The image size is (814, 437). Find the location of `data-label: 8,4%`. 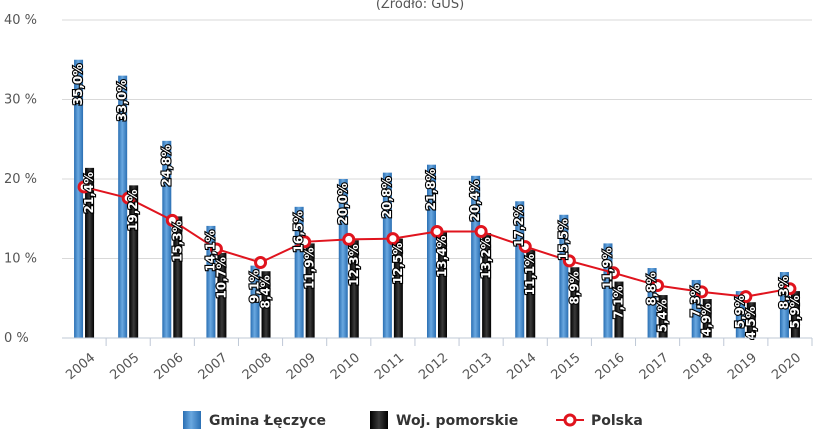

data-label: 8,4% is located at coordinates (266, 291).